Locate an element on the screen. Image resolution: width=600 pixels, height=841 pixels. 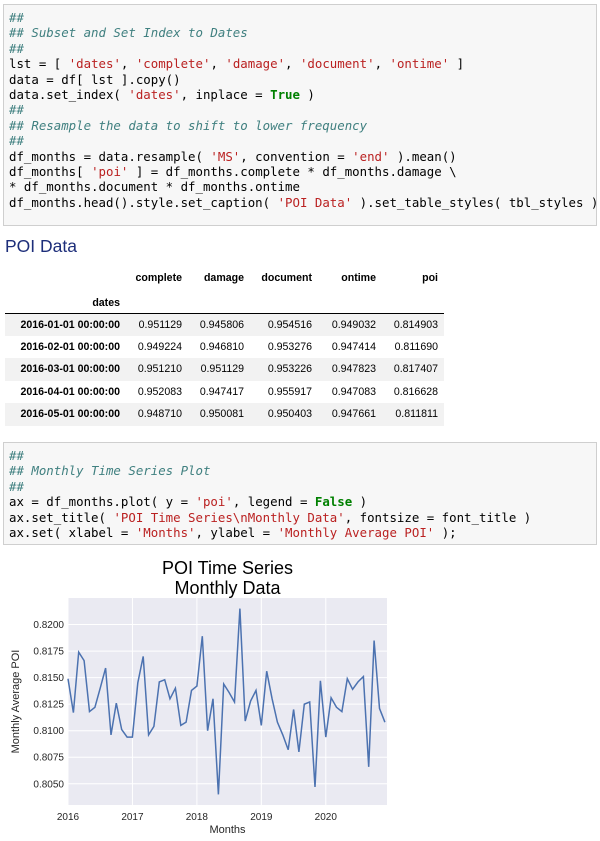
table-cell: 0.816628 is located at coordinates (415, 391).